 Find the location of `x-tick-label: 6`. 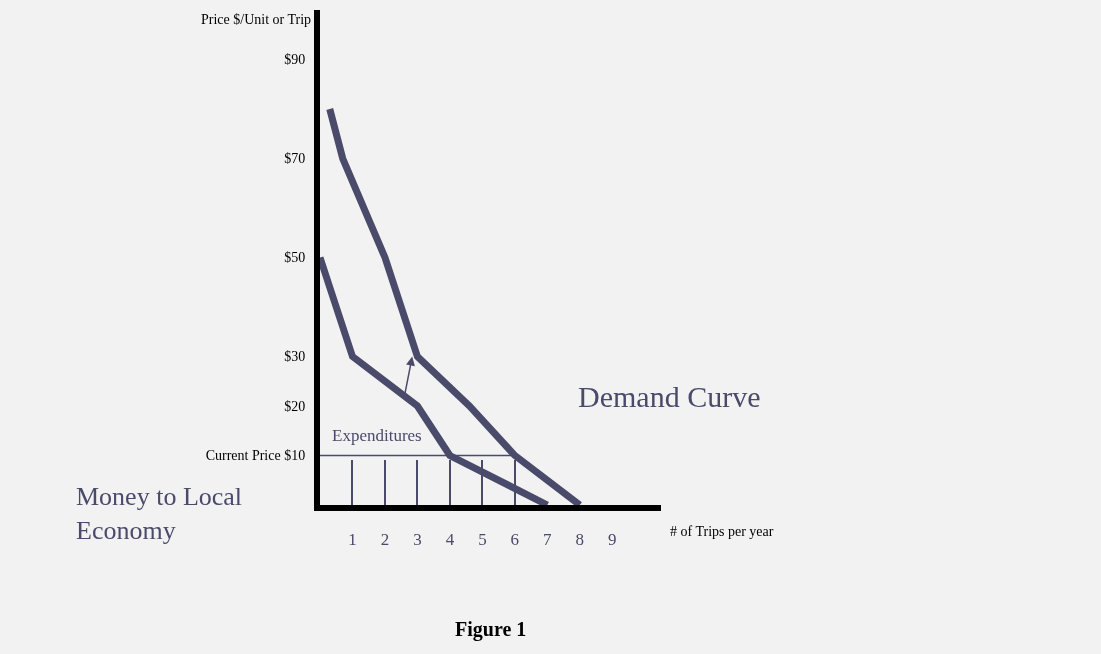

x-tick-label: 6 is located at coordinates (515, 540).